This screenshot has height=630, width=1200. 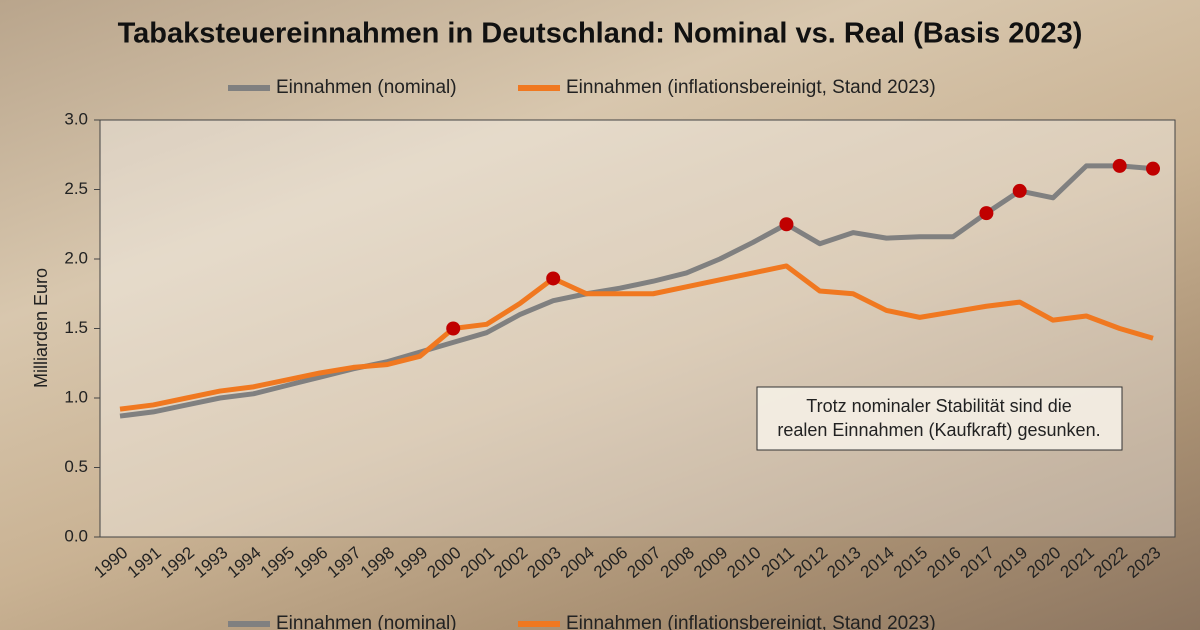 What do you see at coordinates (377, 562) in the screenshot?
I see `x-tick-label: 1998` at bounding box center [377, 562].